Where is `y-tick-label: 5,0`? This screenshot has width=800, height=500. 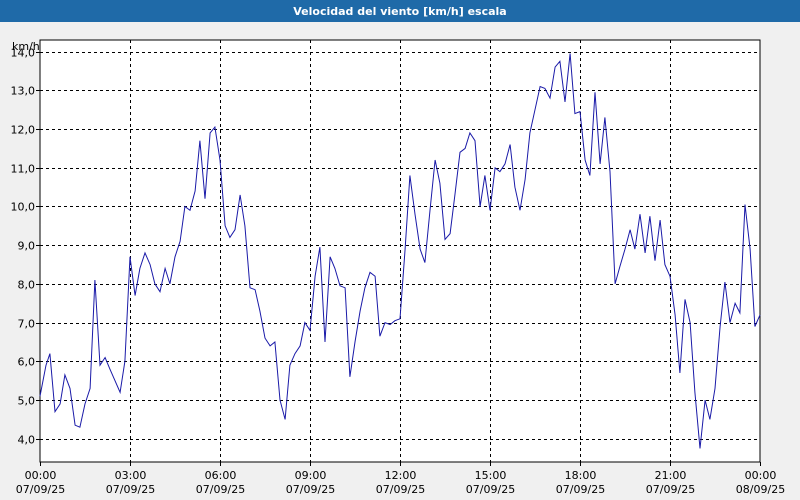
y-tick-label: 5,0 is located at coordinates (27, 401).